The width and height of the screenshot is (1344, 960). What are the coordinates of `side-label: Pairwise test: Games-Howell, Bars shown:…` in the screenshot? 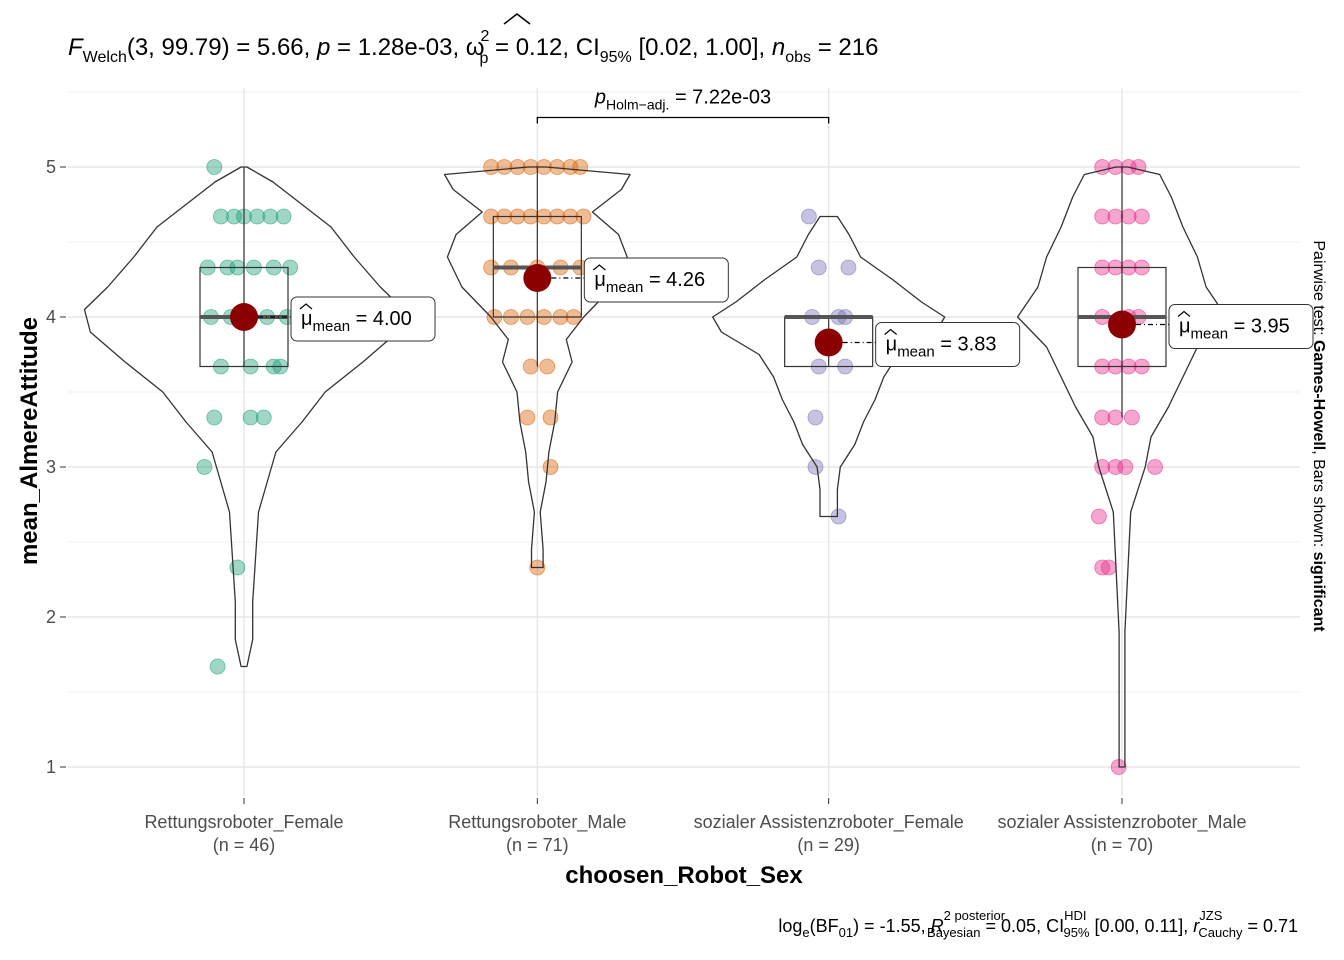 It's located at (1318, 436).